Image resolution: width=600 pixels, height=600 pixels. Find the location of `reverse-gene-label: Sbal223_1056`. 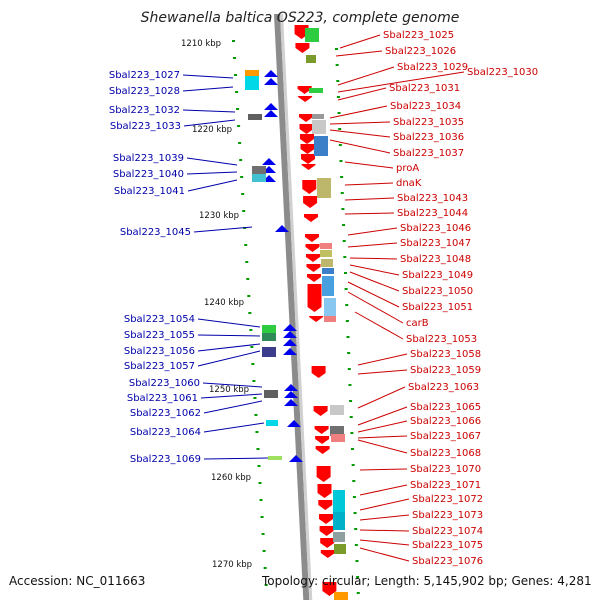

reverse-gene-label: Sbal223_1056 is located at coordinates (159, 351).